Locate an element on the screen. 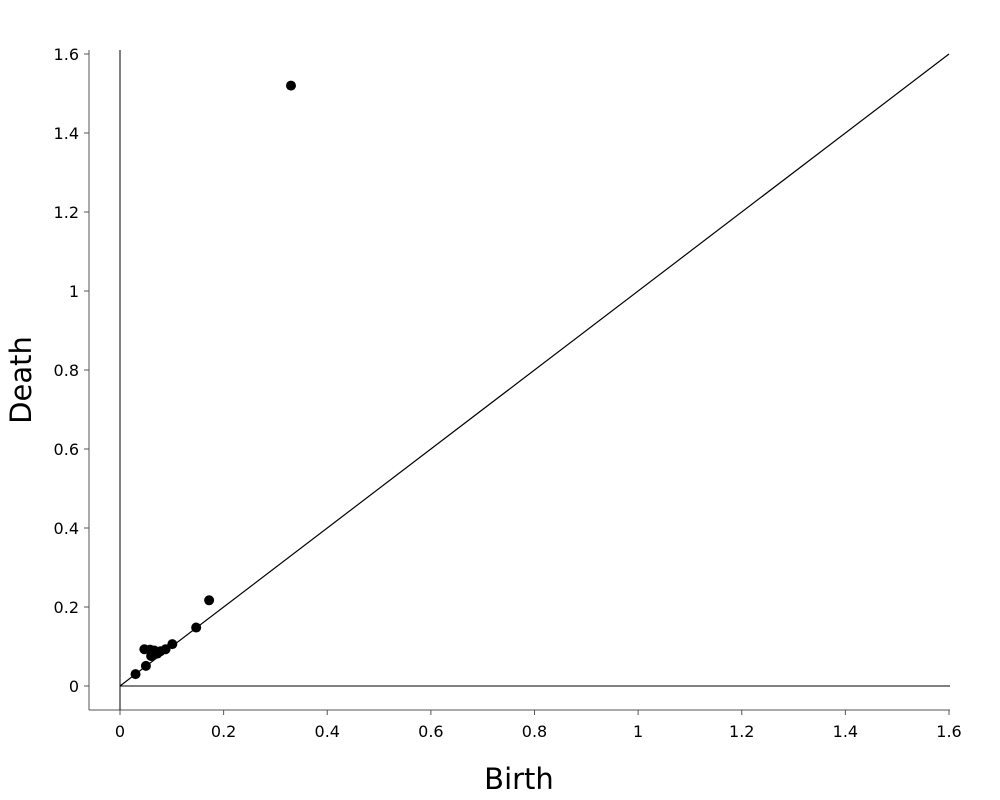 The image size is (1000, 800). x-tick-label: 1 is located at coordinates (638, 731).